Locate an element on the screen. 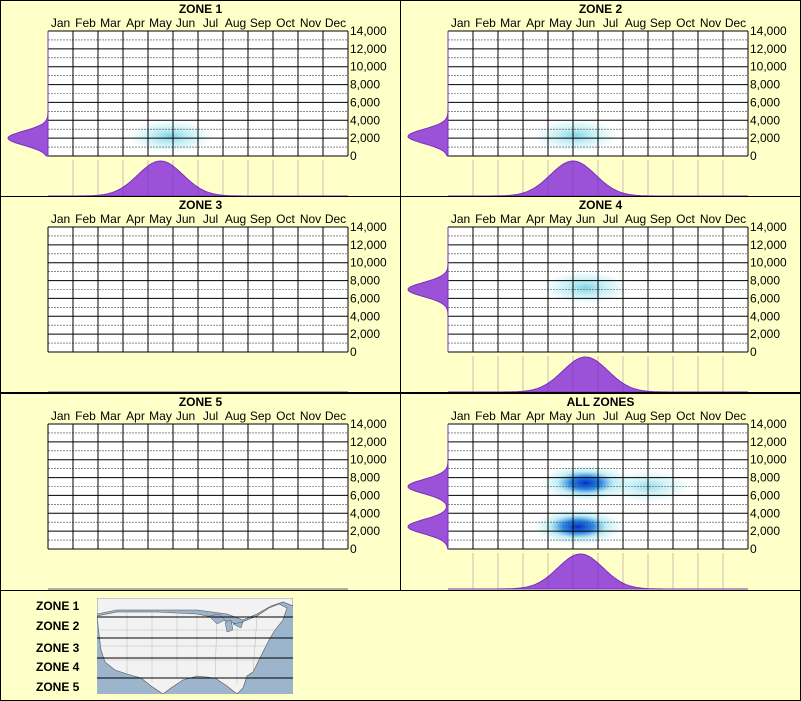  us-map is located at coordinates (195, 646).